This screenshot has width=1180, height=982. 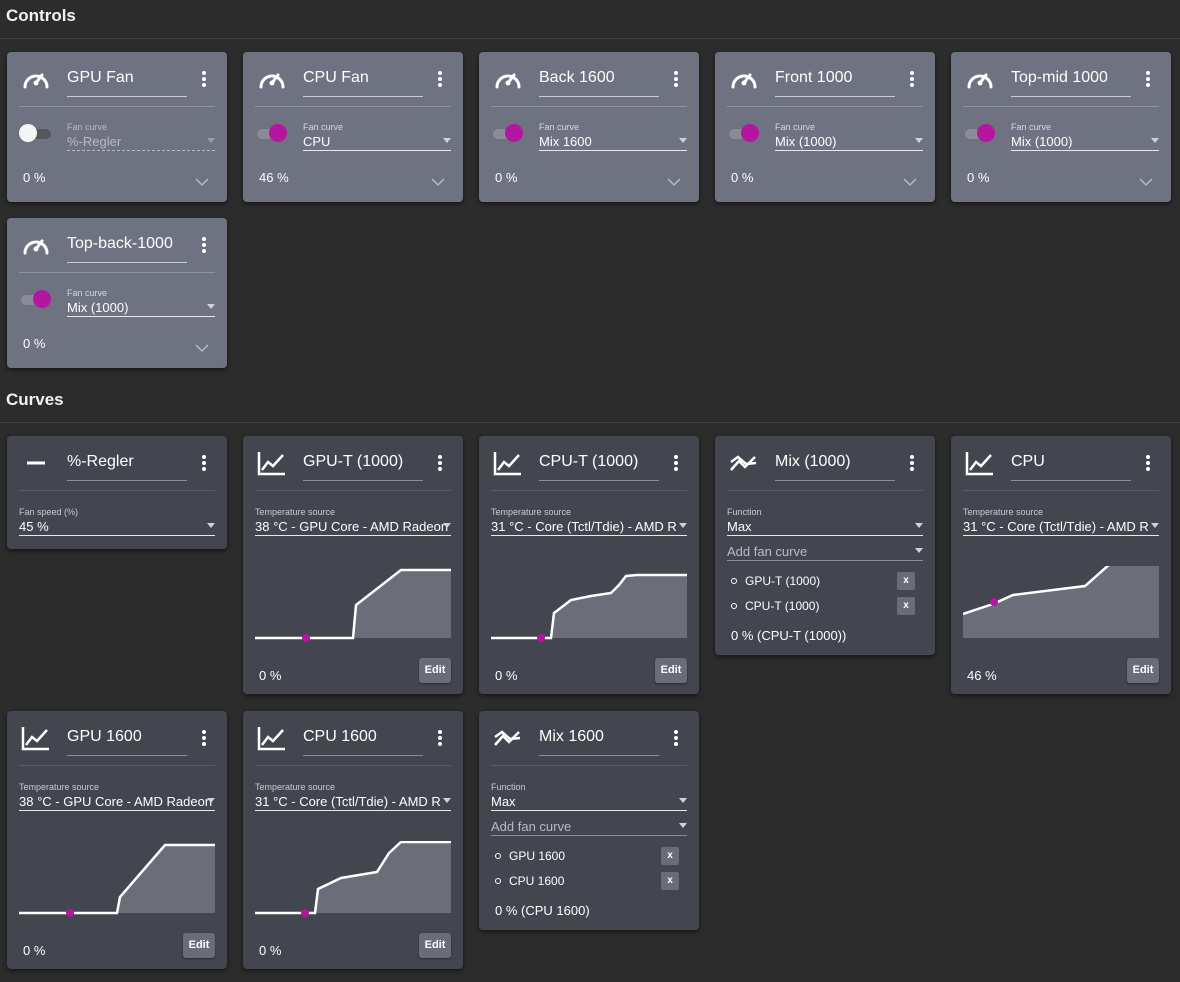 I want to click on curve-title: GPU 1600, so click(x=127, y=742).